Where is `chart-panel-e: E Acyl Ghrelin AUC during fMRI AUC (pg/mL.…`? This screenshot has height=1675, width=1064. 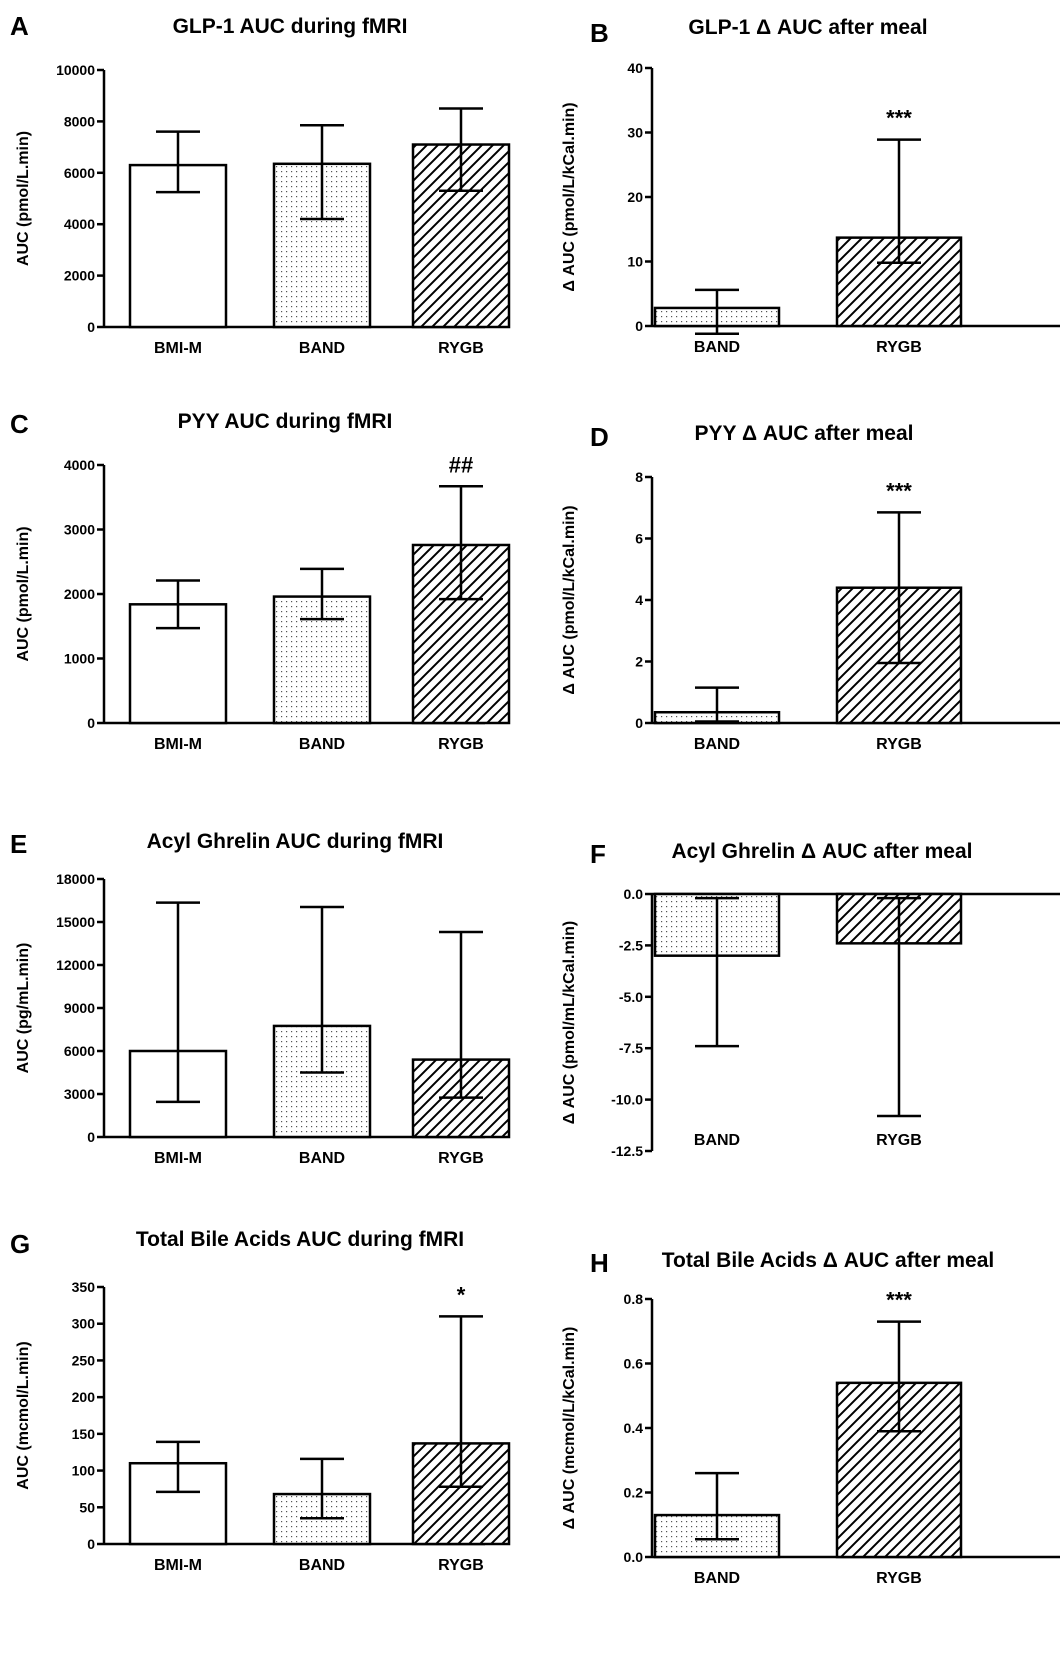 chart-panel-e: E Acyl Ghrelin AUC during fMRI AUC (pg/mL.… is located at coordinates (260, 998).